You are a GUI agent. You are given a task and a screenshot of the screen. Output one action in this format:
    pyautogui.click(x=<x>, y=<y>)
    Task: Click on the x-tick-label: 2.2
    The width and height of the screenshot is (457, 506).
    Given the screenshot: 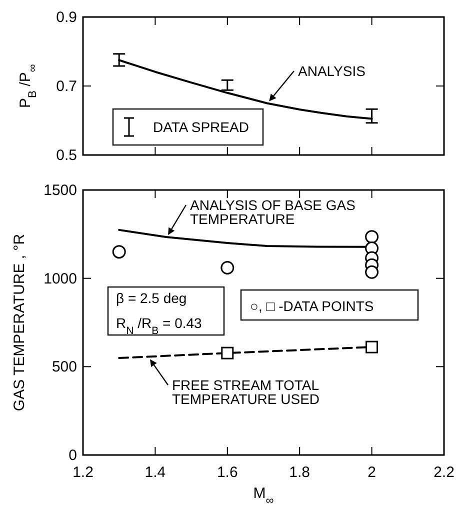 What is the action you would take?
    pyautogui.click(x=444, y=472)
    